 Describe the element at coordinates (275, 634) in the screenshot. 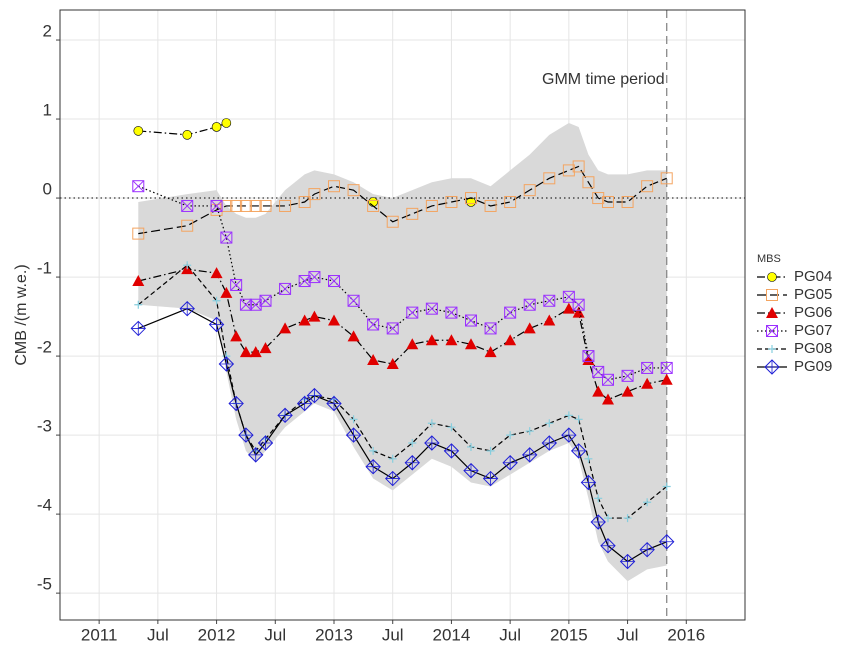

I see `x-tick-label: Jul` at that location.